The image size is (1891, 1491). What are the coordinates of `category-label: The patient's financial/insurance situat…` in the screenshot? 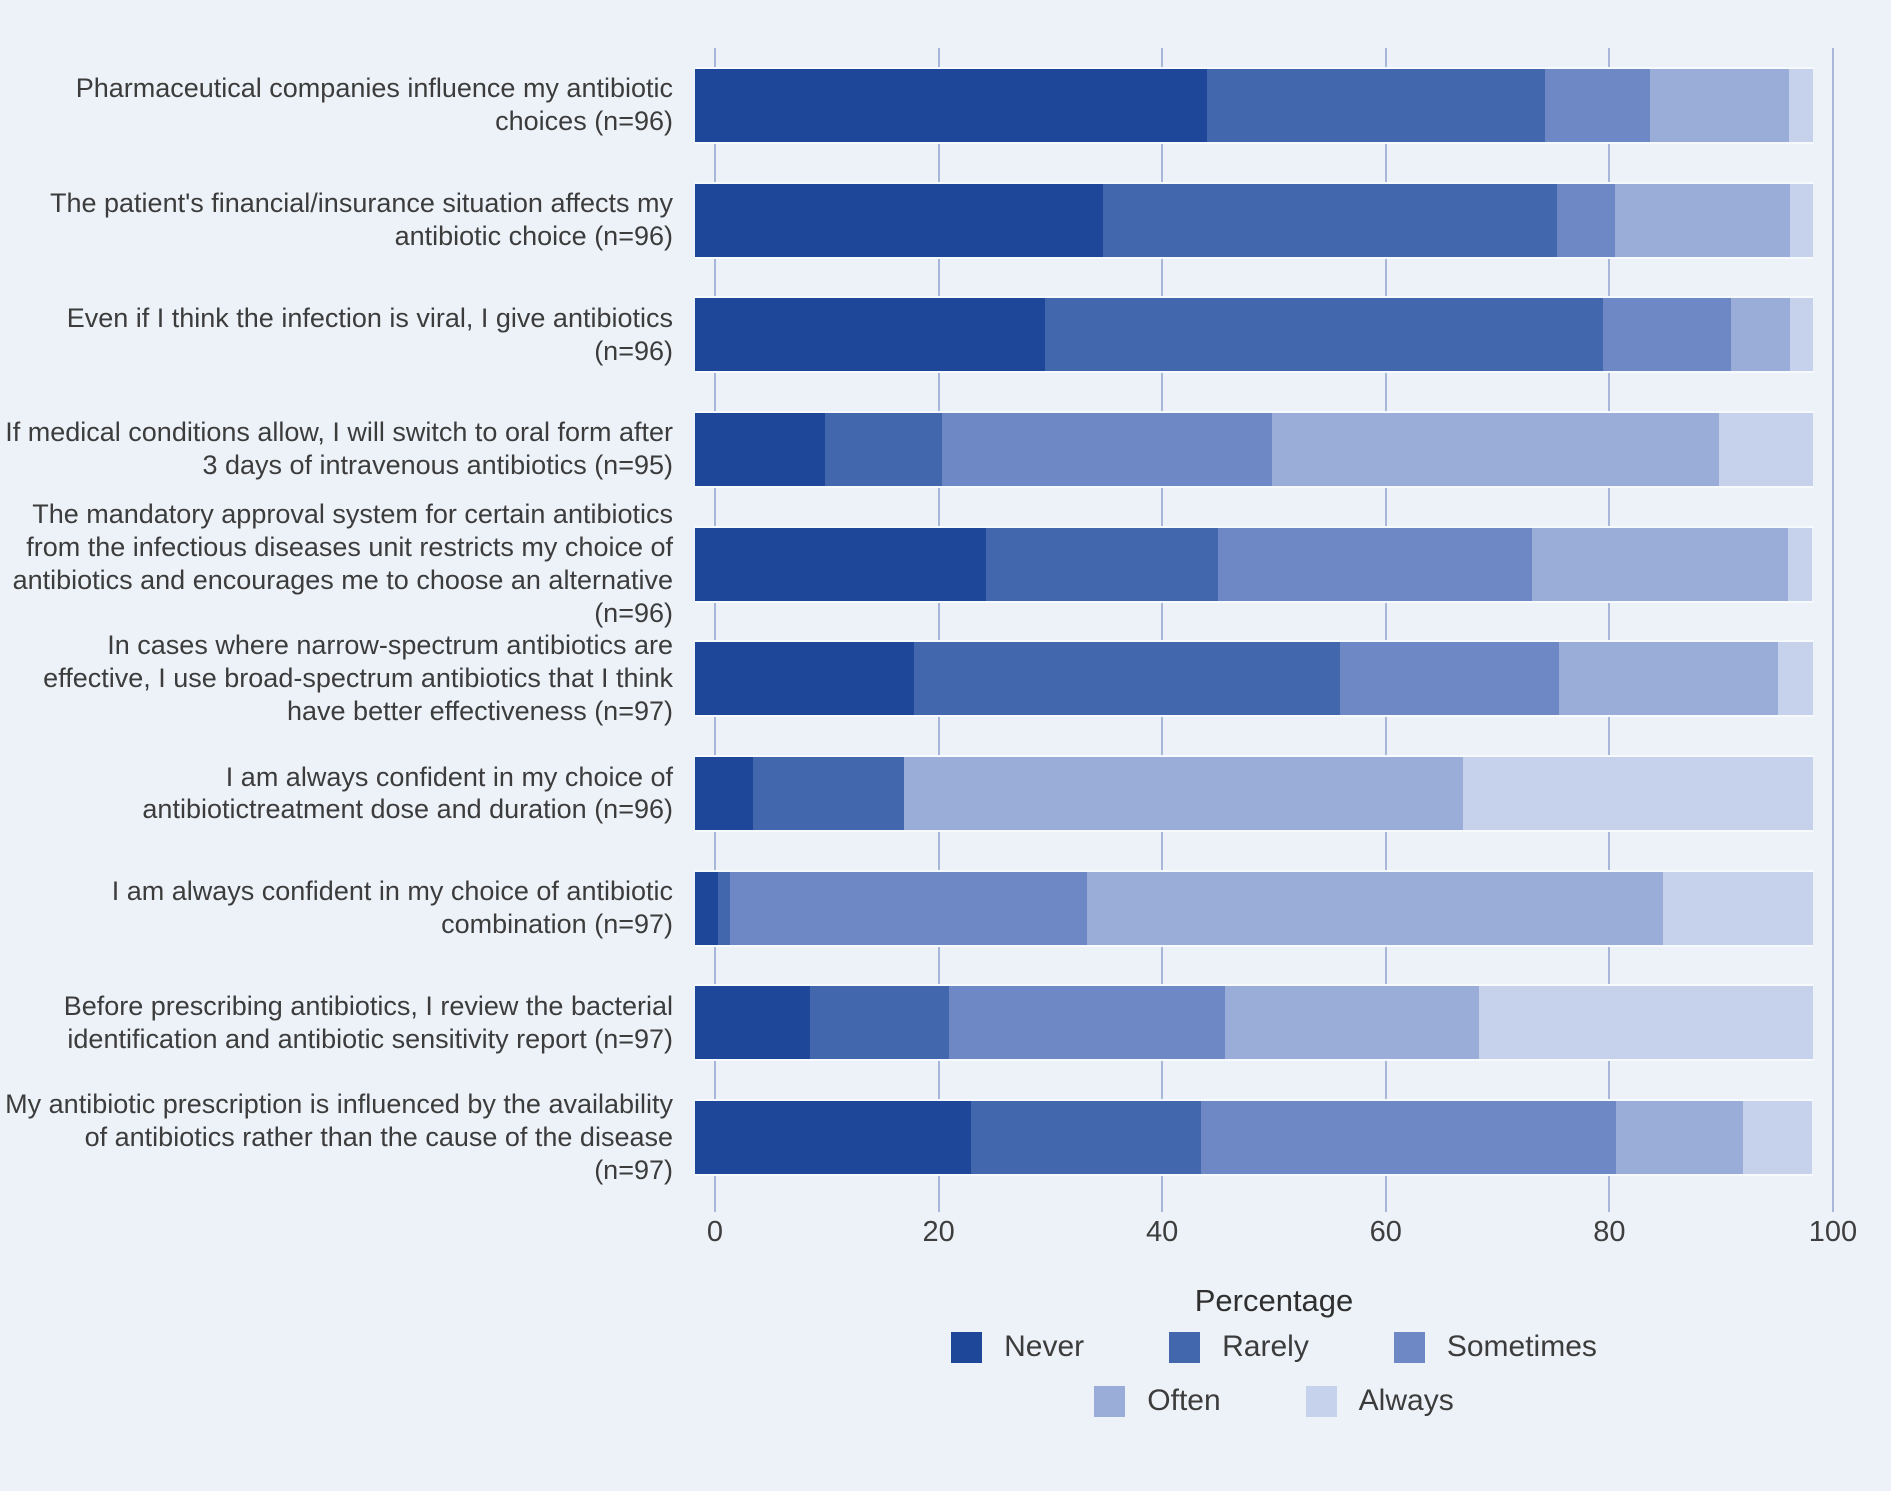 It's located at (361, 220).